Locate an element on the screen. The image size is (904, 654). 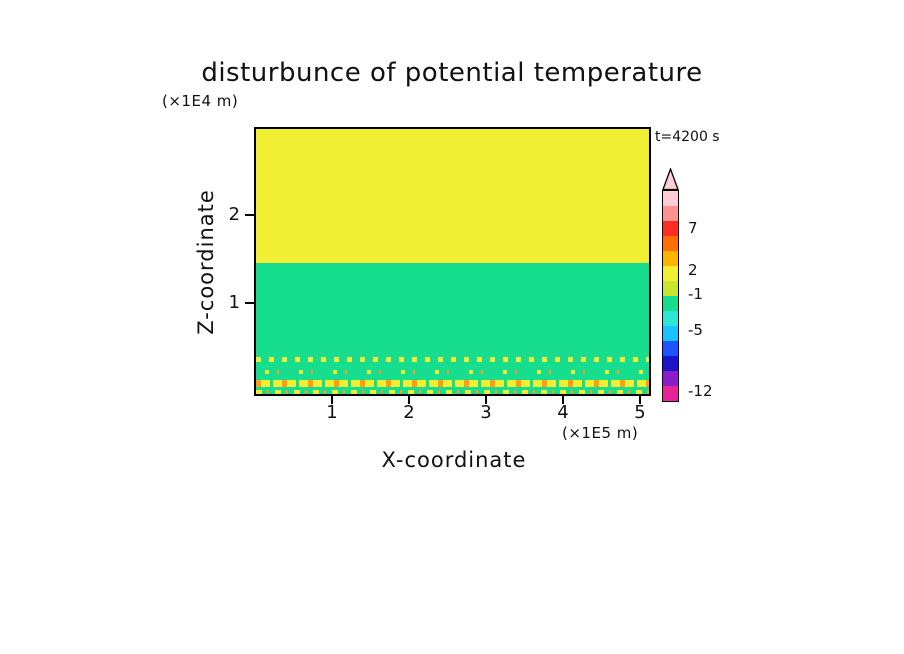
y-tick-label: 2 is located at coordinates (234, 214).